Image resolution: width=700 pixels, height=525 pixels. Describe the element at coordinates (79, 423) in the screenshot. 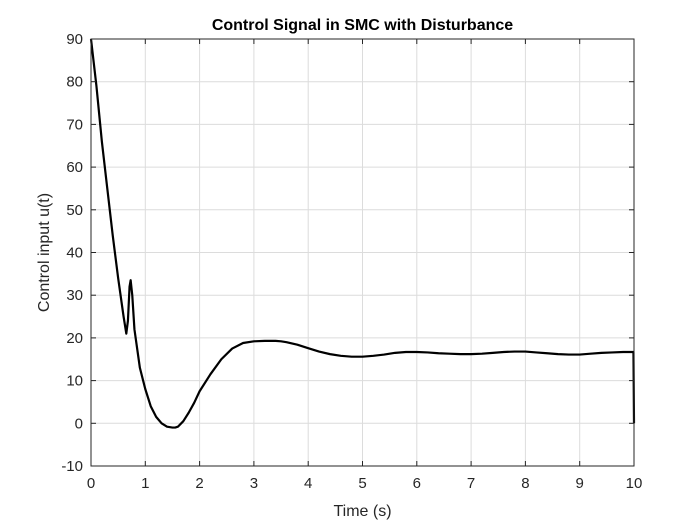

I see `y-tick-label: 0` at that location.